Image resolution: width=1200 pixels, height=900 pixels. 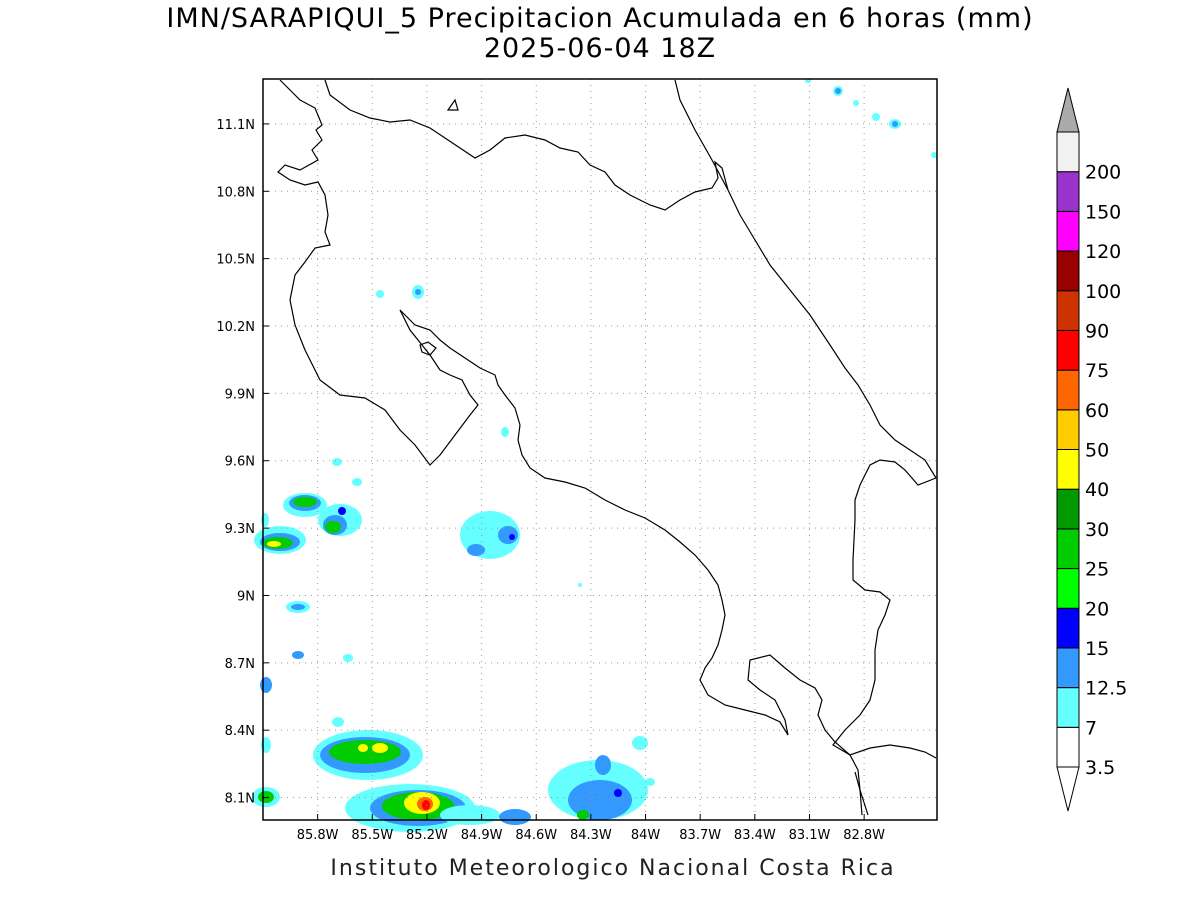 What do you see at coordinates (1068, 789) in the screenshot?
I see `colorbar-bottom-arrow` at bounding box center [1068, 789].